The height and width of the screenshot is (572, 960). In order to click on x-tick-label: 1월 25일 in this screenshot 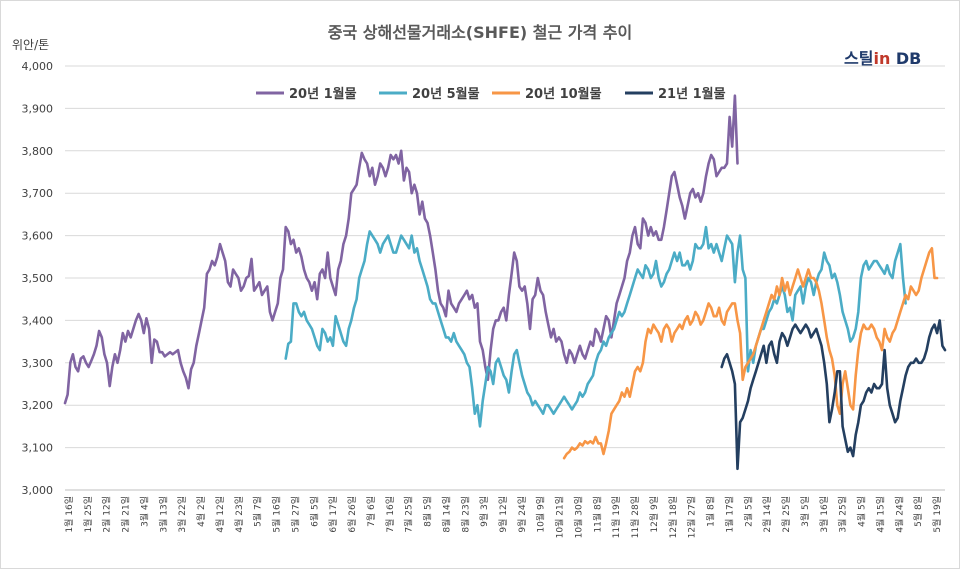, I will do `click(88, 514)`.